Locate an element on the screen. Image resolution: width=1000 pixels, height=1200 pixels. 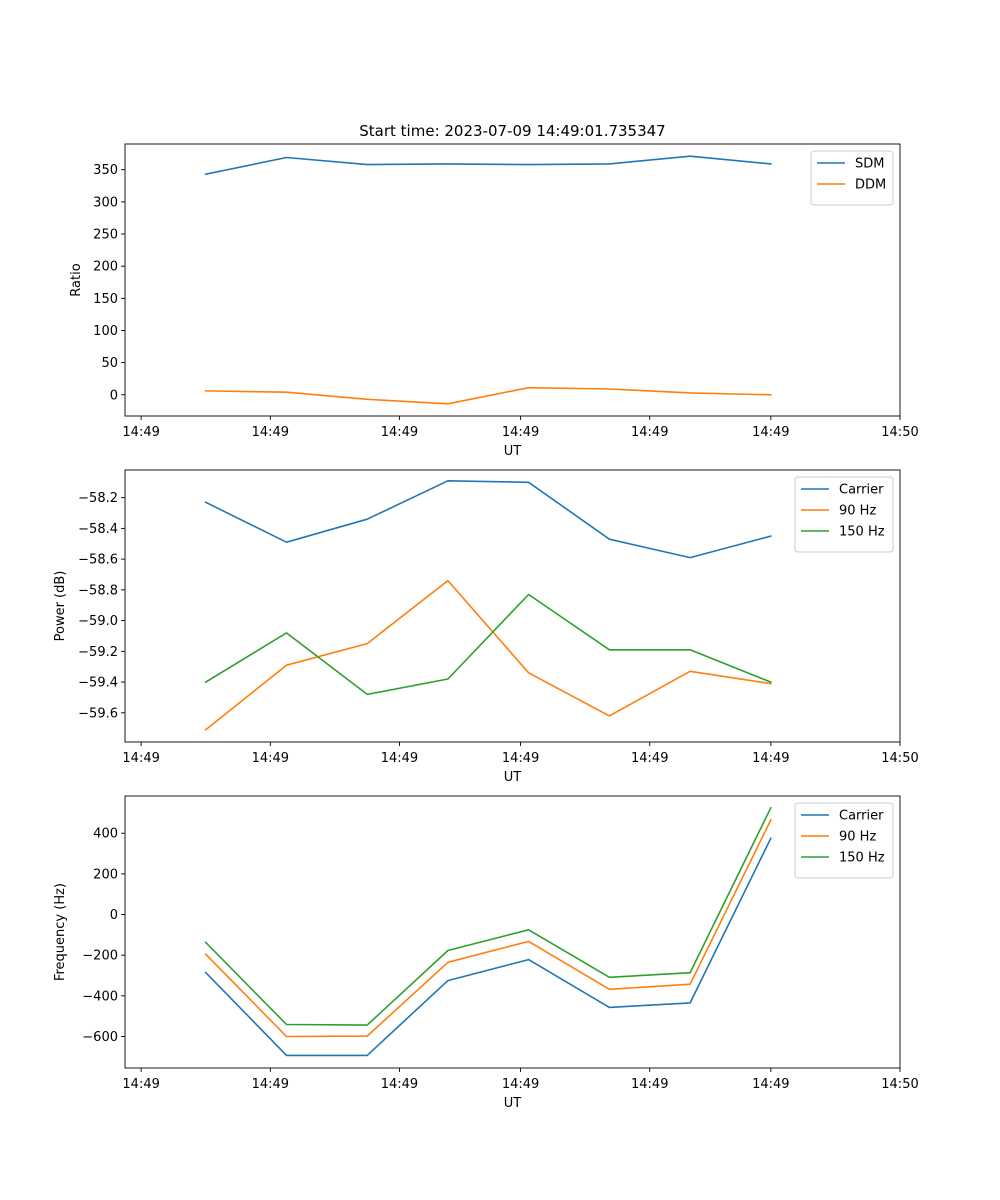
y-tick-label: 400 is located at coordinates (105, 834).